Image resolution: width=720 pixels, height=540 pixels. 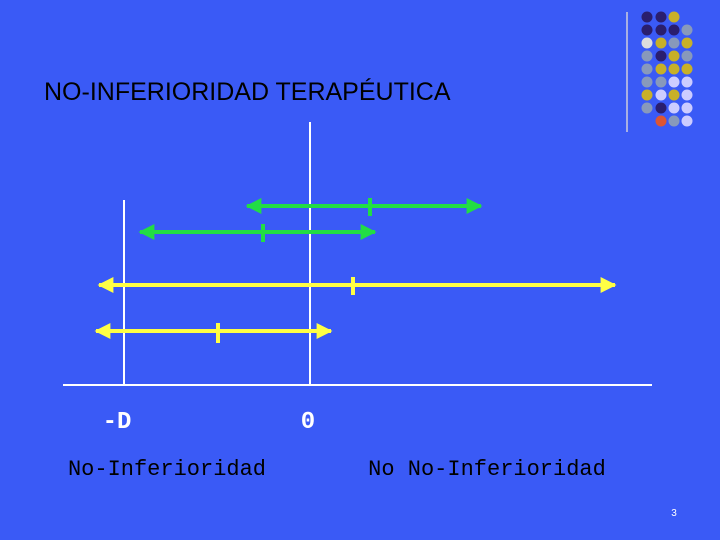 I want to click on margin-label: -D, so click(x=117, y=422).